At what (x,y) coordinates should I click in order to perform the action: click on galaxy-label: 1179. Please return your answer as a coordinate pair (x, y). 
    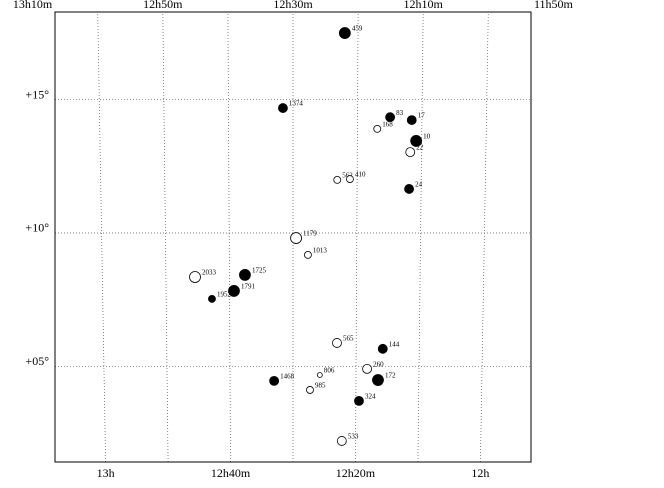
    Looking at the image, I should click on (310, 234).